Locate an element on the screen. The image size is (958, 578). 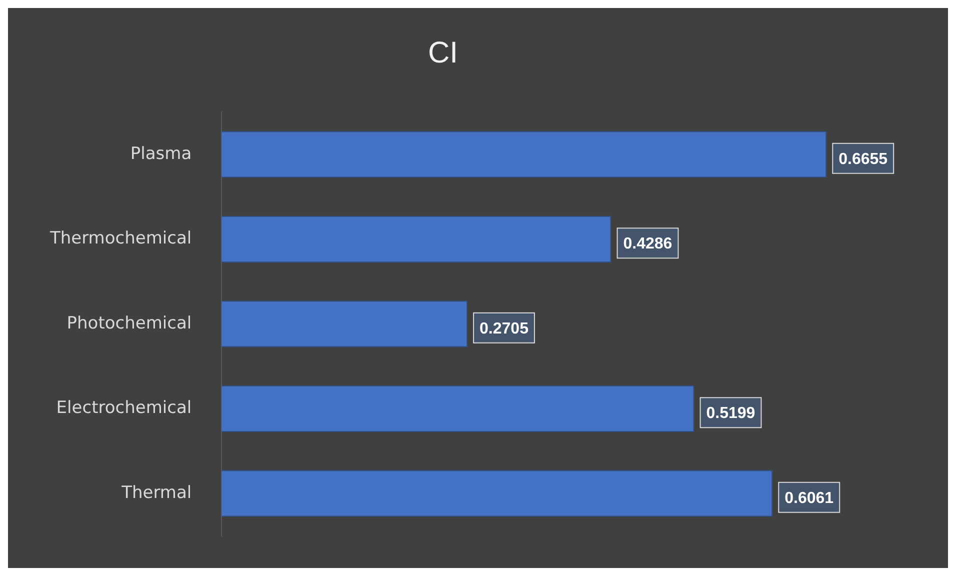
data-label: 0.6655 is located at coordinates (863, 159).